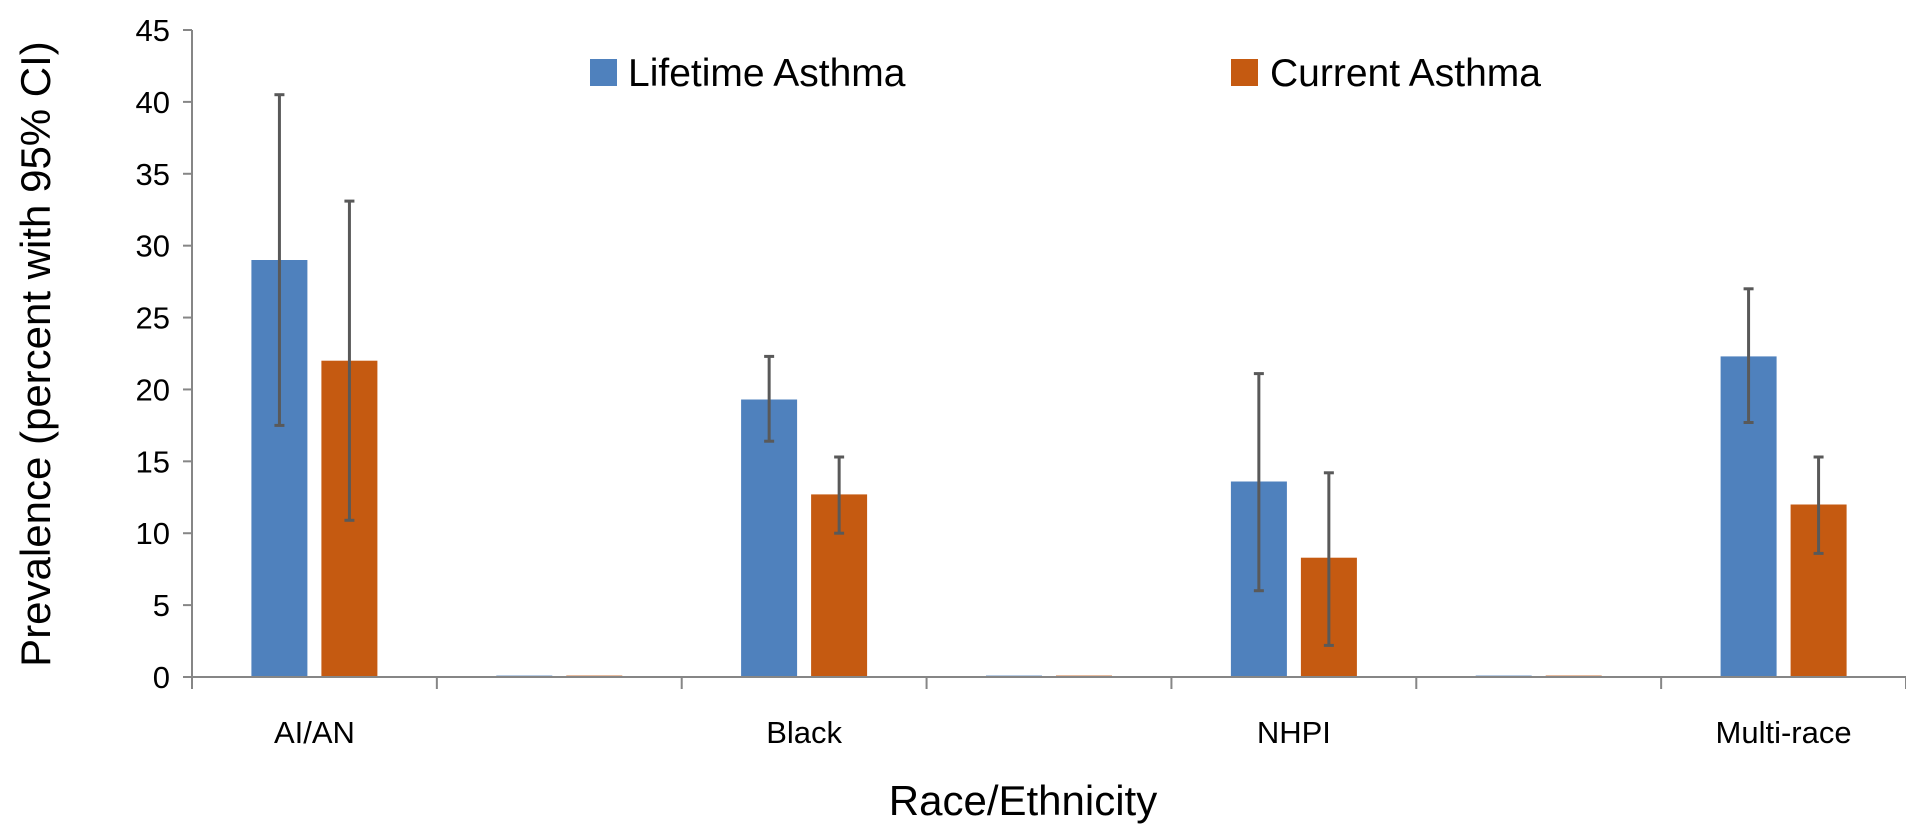 Image resolution: width=1906 pixels, height=827 pixels. I want to click on x-axis-title: Race/Ethnicity, so click(1023, 800).